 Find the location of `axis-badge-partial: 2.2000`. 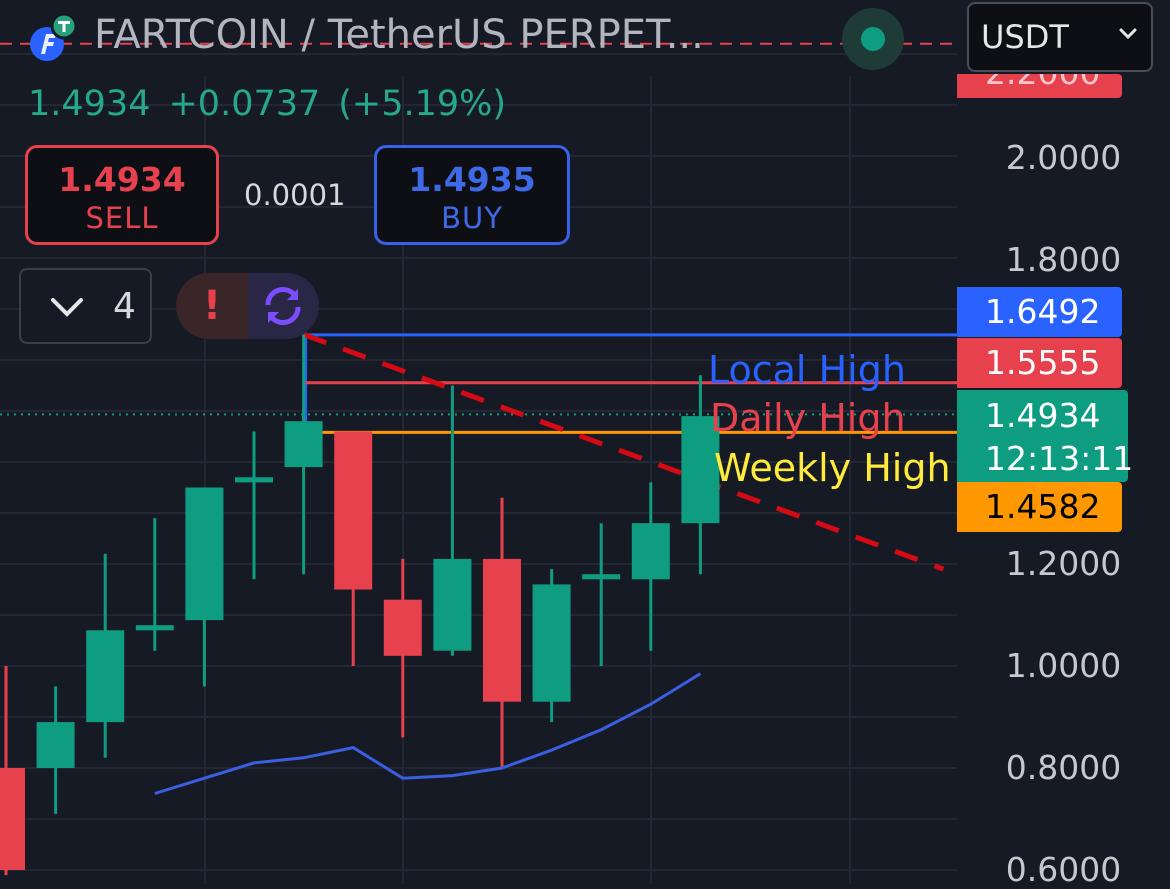

axis-badge-partial: 2.2000 is located at coordinates (1039, 86).